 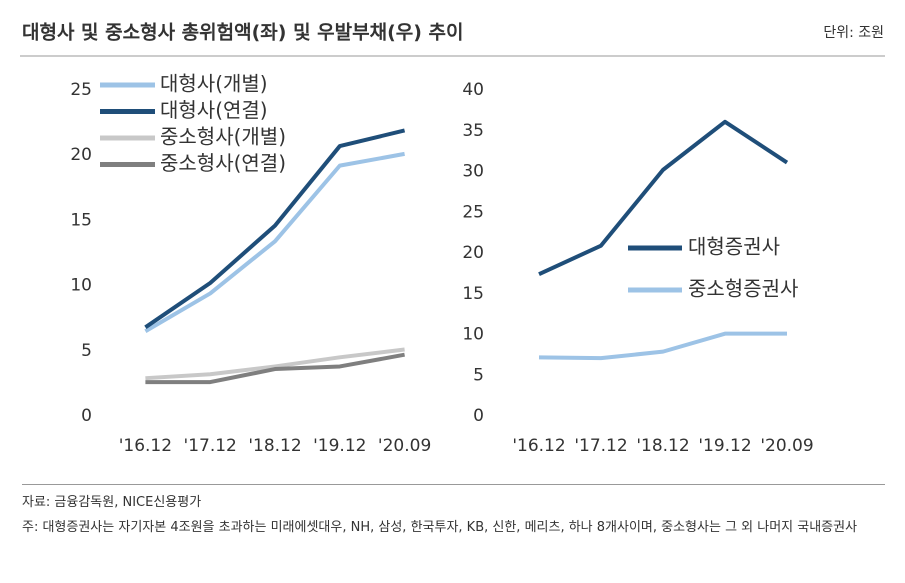 What do you see at coordinates (473, 172) in the screenshot?
I see `y-tick-label: 30` at bounding box center [473, 172].